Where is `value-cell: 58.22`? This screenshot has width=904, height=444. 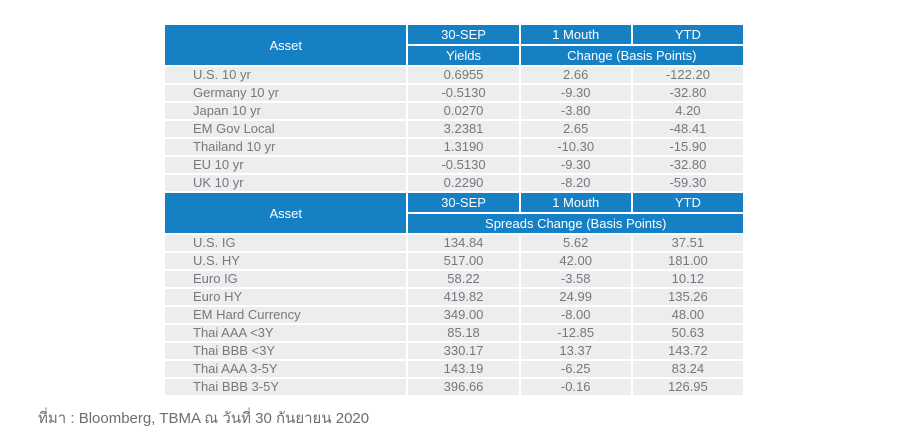 value-cell: 58.22 is located at coordinates (463, 279).